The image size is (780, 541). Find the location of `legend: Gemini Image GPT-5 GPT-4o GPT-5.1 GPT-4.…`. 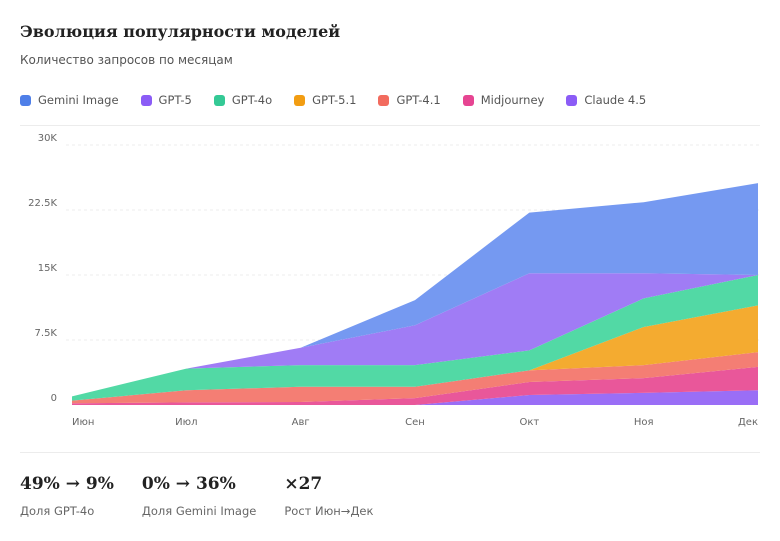

legend: Gemini Image GPT-5 GPT-4o GPT-5.1 GPT-4.… is located at coordinates (344, 100).